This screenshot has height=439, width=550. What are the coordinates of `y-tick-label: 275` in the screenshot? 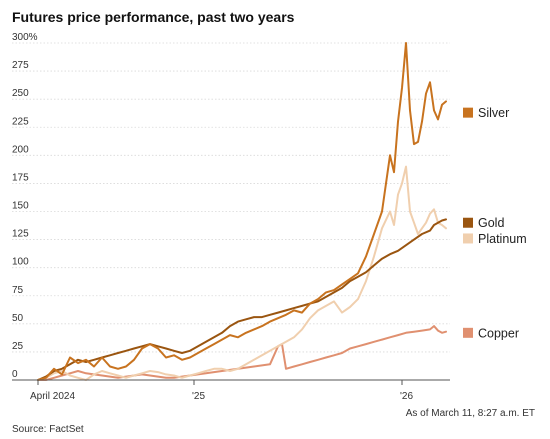 It's located at (20, 65).